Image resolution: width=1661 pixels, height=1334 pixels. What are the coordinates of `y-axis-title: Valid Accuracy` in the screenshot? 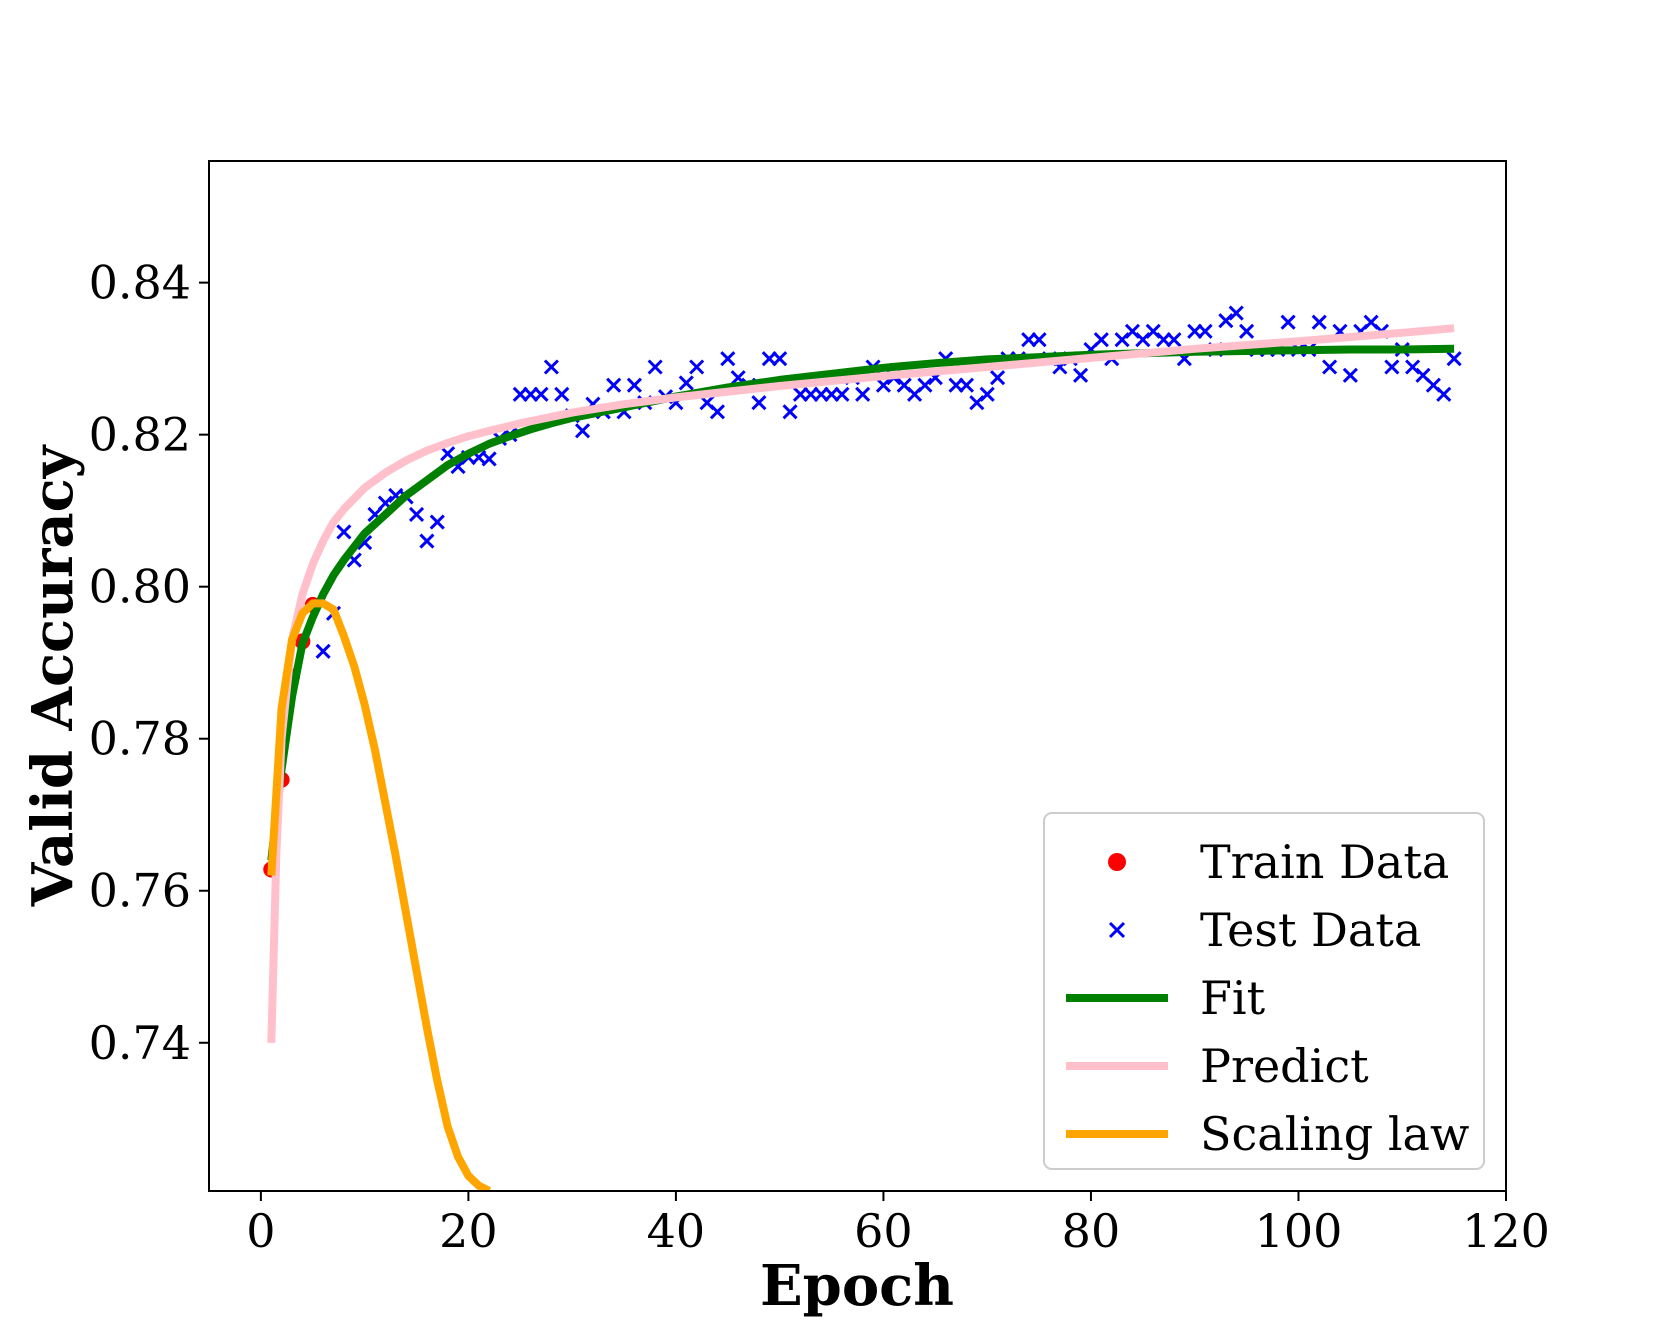 It's located at (53, 675).